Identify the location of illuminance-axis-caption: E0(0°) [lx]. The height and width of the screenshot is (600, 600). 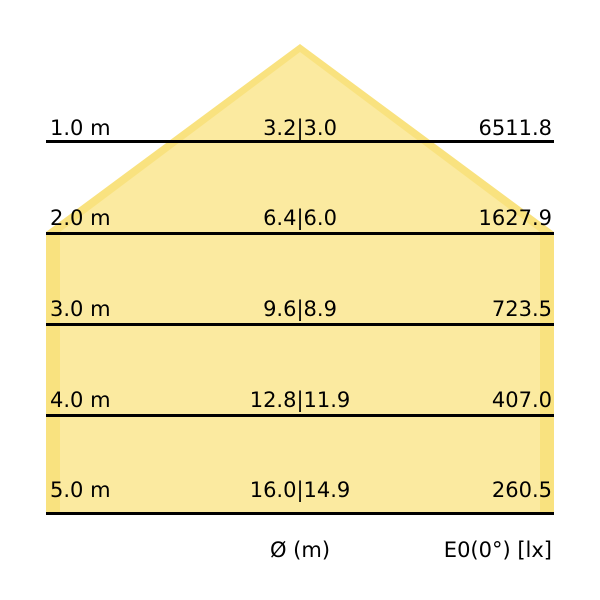
(497, 550).